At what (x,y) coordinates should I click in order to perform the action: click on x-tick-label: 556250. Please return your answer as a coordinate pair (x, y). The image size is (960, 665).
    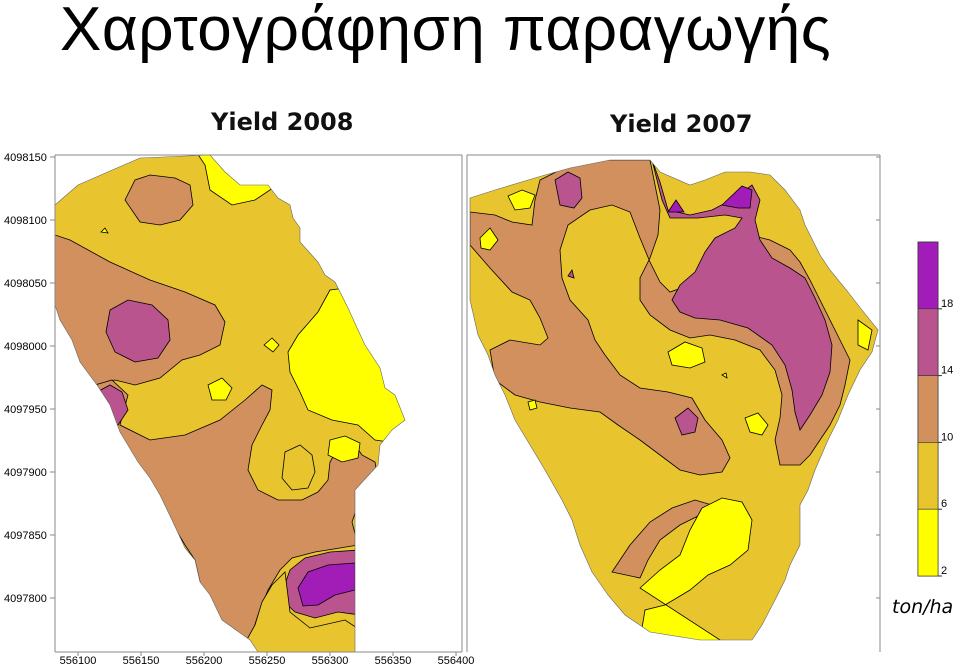
    Looking at the image, I should click on (267, 660).